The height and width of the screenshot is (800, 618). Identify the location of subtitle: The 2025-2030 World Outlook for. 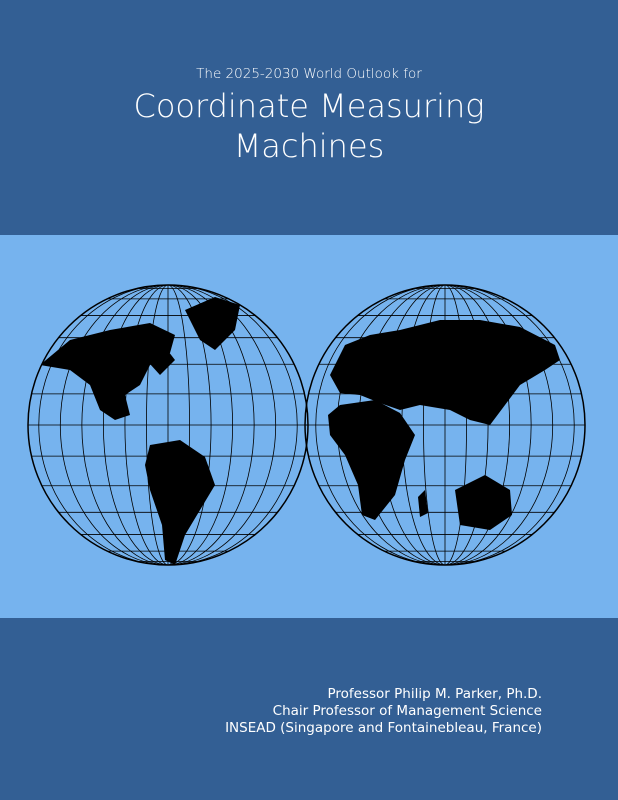
(309, 74).